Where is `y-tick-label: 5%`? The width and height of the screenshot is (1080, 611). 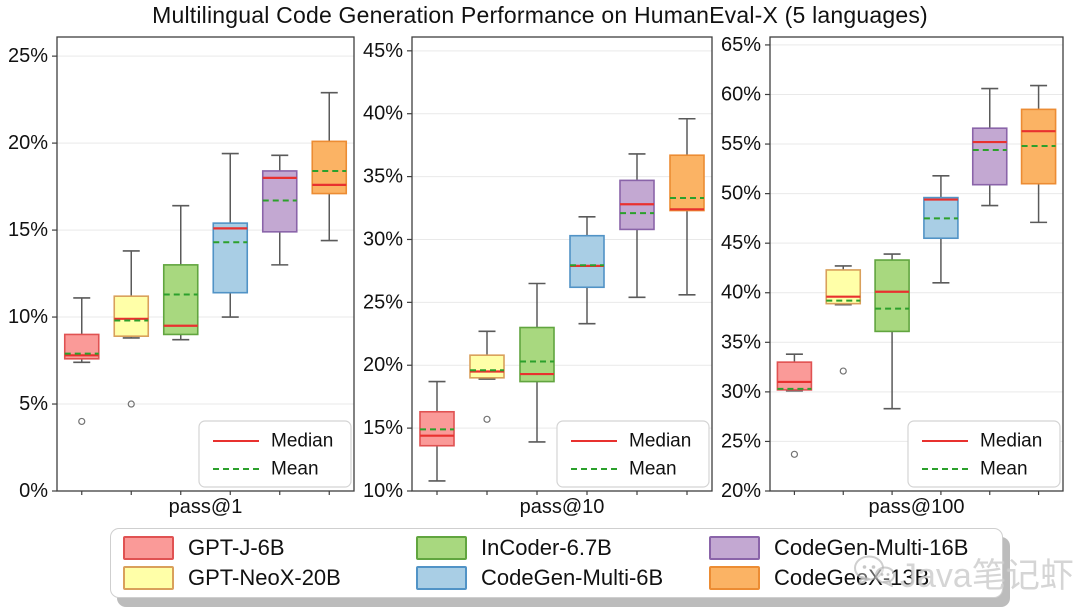
y-tick-label: 5% is located at coordinates (33, 404).